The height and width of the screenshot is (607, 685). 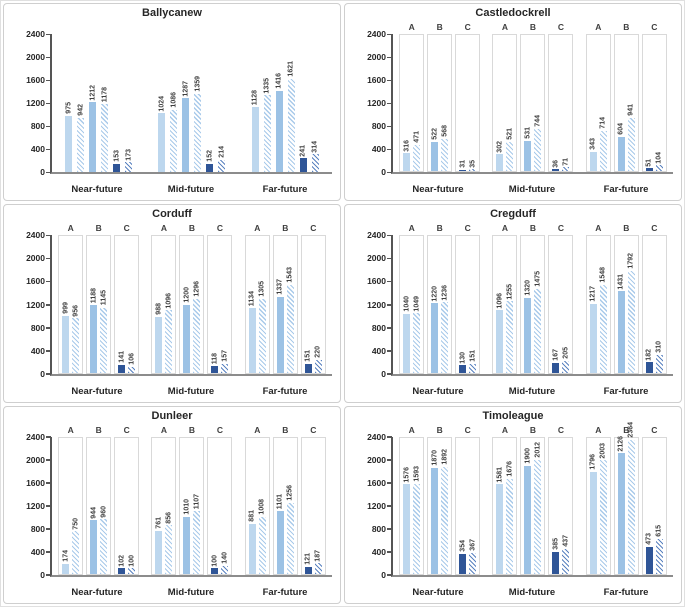 I want to click on subgroup-box-A: A 1134 1305, so click(x=257, y=298).